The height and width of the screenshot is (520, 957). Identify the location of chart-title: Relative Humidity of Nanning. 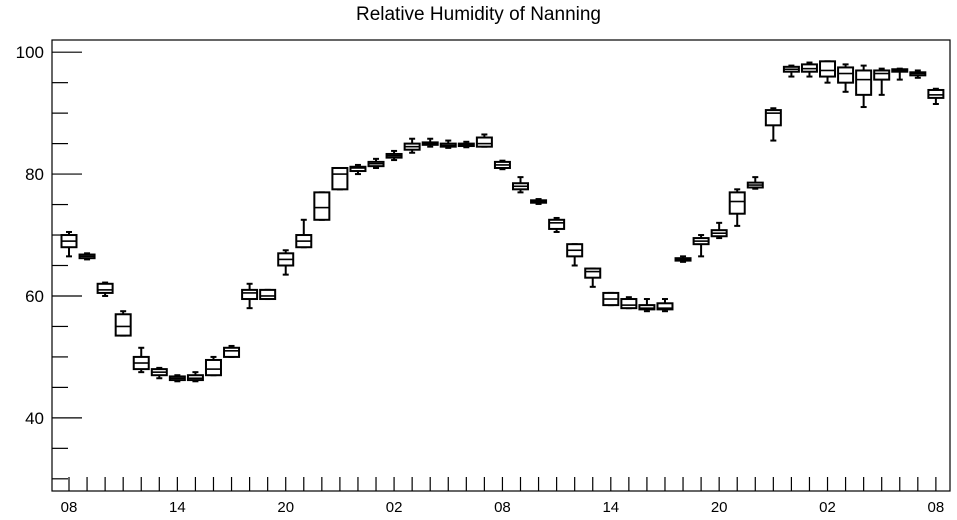
(478, 14).